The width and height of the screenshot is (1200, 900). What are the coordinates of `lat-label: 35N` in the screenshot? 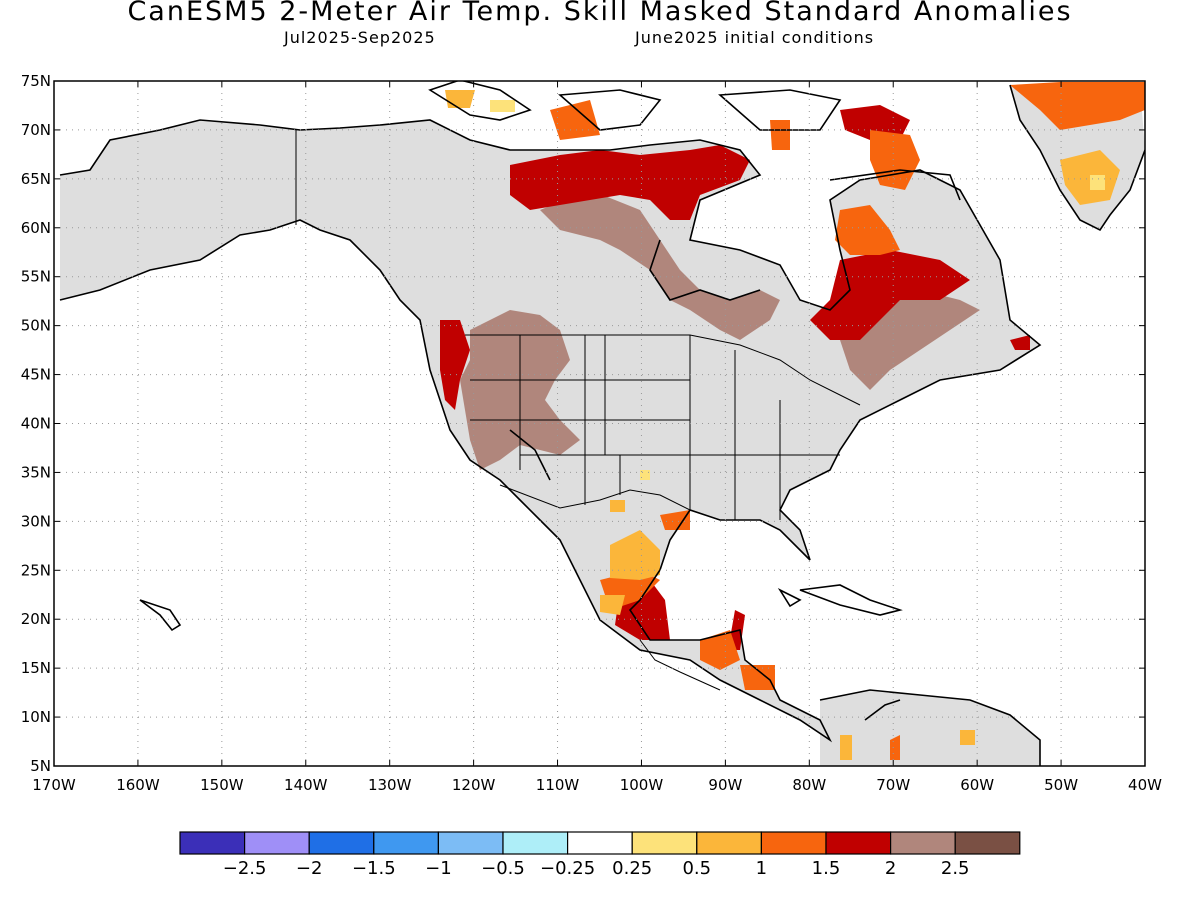 It's located at (36, 472).